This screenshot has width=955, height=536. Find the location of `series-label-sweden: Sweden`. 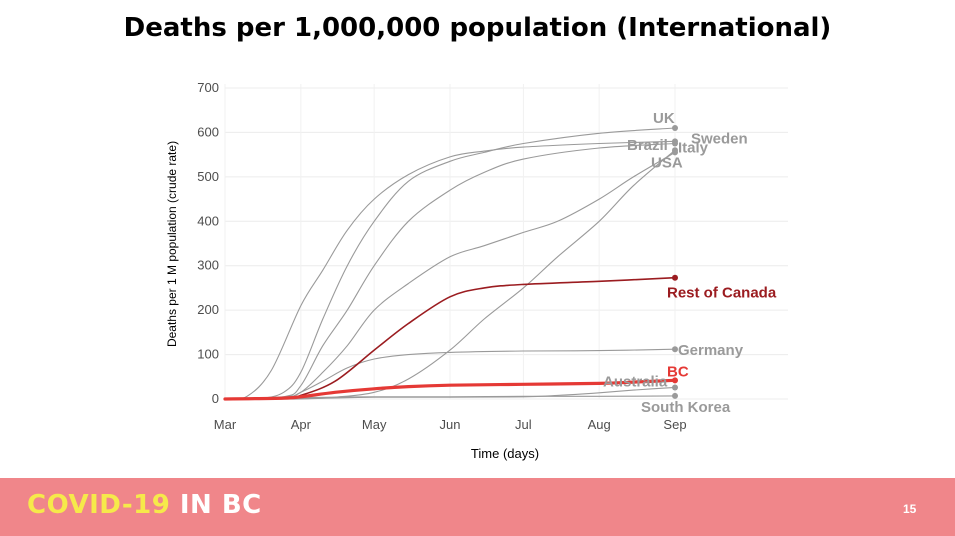

series-label-sweden: Sweden is located at coordinates (719, 139).